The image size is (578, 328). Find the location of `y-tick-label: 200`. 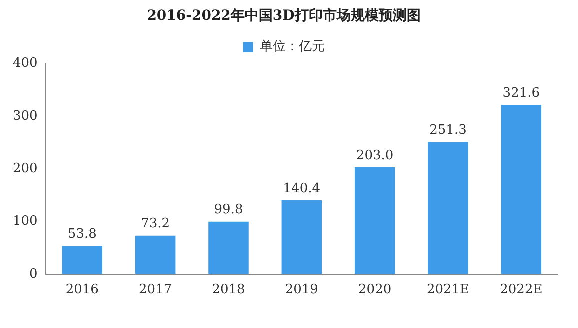

y-tick-label: 200 is located at coordinates (25, 168).